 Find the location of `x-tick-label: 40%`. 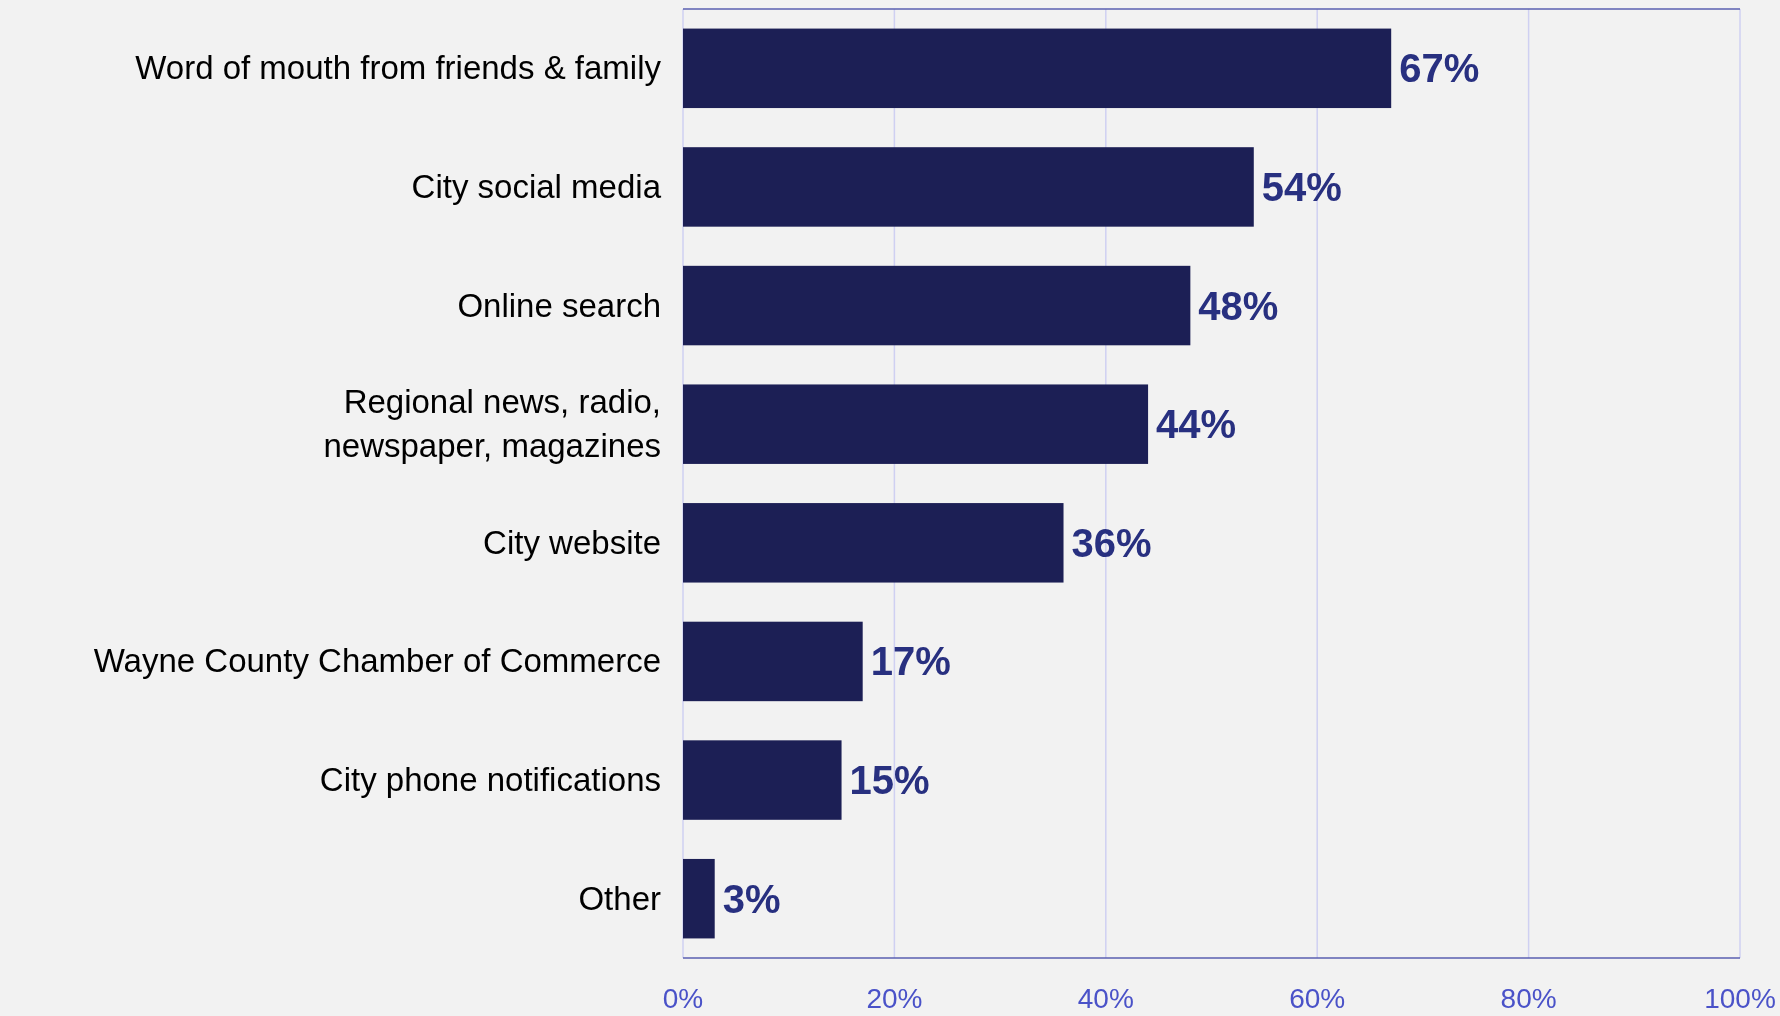

x-tick-label: 40% is located at coordinates (1105, 998).